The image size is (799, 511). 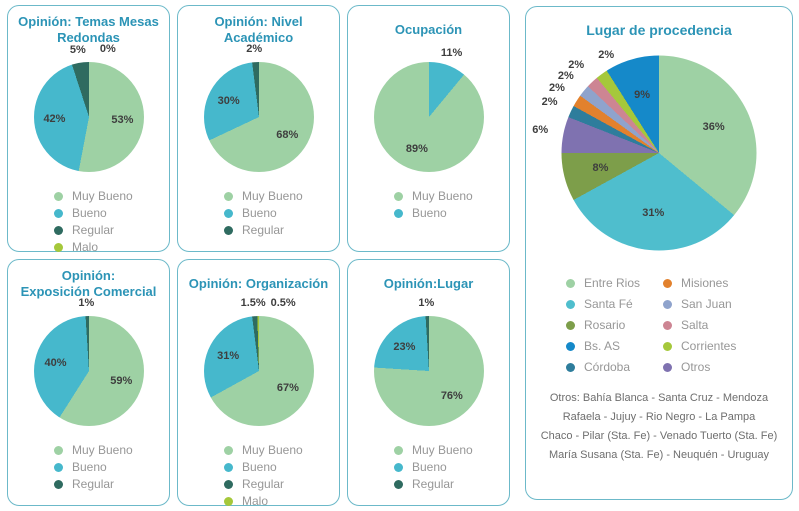 What do you see at coordinates (107, 48) in the screenshot?
I see `pie-slice-label: 0%` at bounding box center [107, 48].